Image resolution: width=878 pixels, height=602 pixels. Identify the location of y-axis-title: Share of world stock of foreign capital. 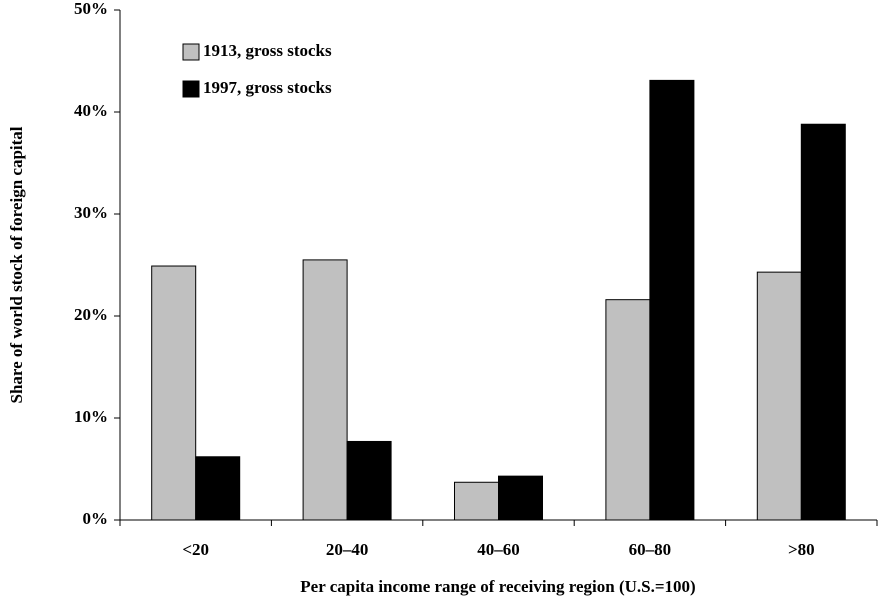
(16, 264).